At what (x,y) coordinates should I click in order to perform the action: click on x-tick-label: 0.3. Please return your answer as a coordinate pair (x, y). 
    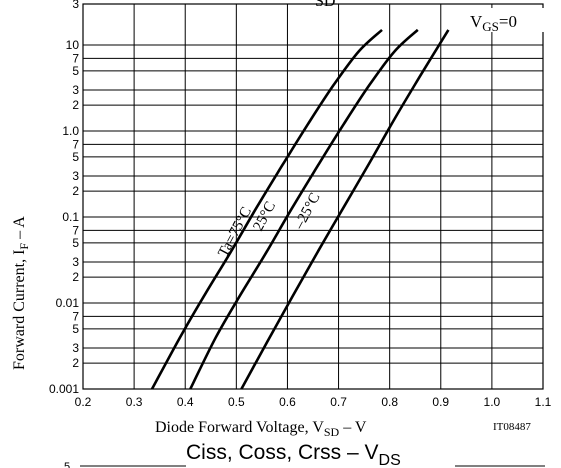
    Looking at the image, I should click on (134, 402).